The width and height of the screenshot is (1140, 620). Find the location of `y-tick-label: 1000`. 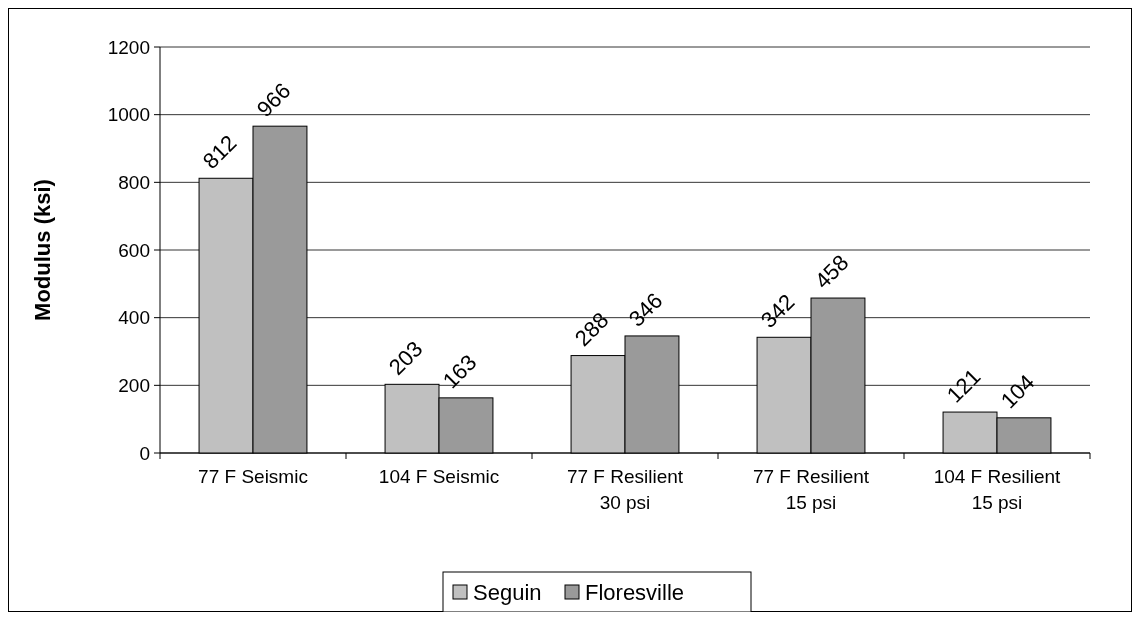

y-tick-label: 1000 is located at coordinates (128, 115).